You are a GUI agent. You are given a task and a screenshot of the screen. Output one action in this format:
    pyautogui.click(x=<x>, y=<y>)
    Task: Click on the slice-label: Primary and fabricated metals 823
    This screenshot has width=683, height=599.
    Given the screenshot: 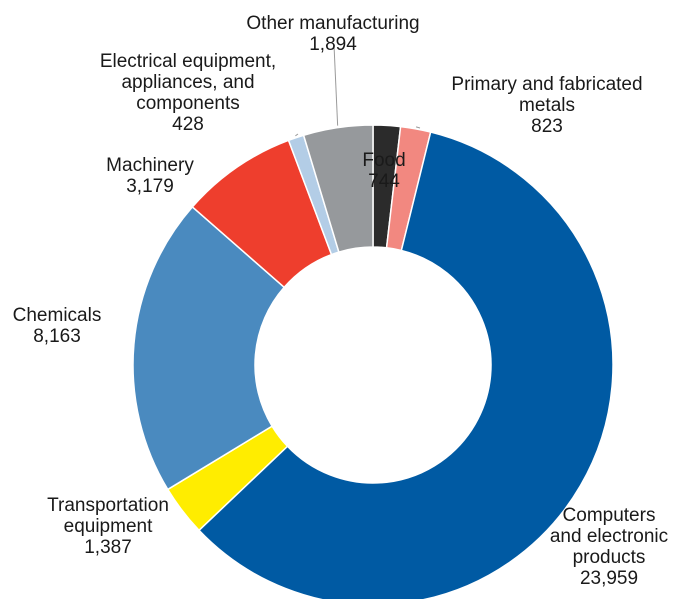 What is the action you would take?
    pyautogui.click(x=546, y=105)
    